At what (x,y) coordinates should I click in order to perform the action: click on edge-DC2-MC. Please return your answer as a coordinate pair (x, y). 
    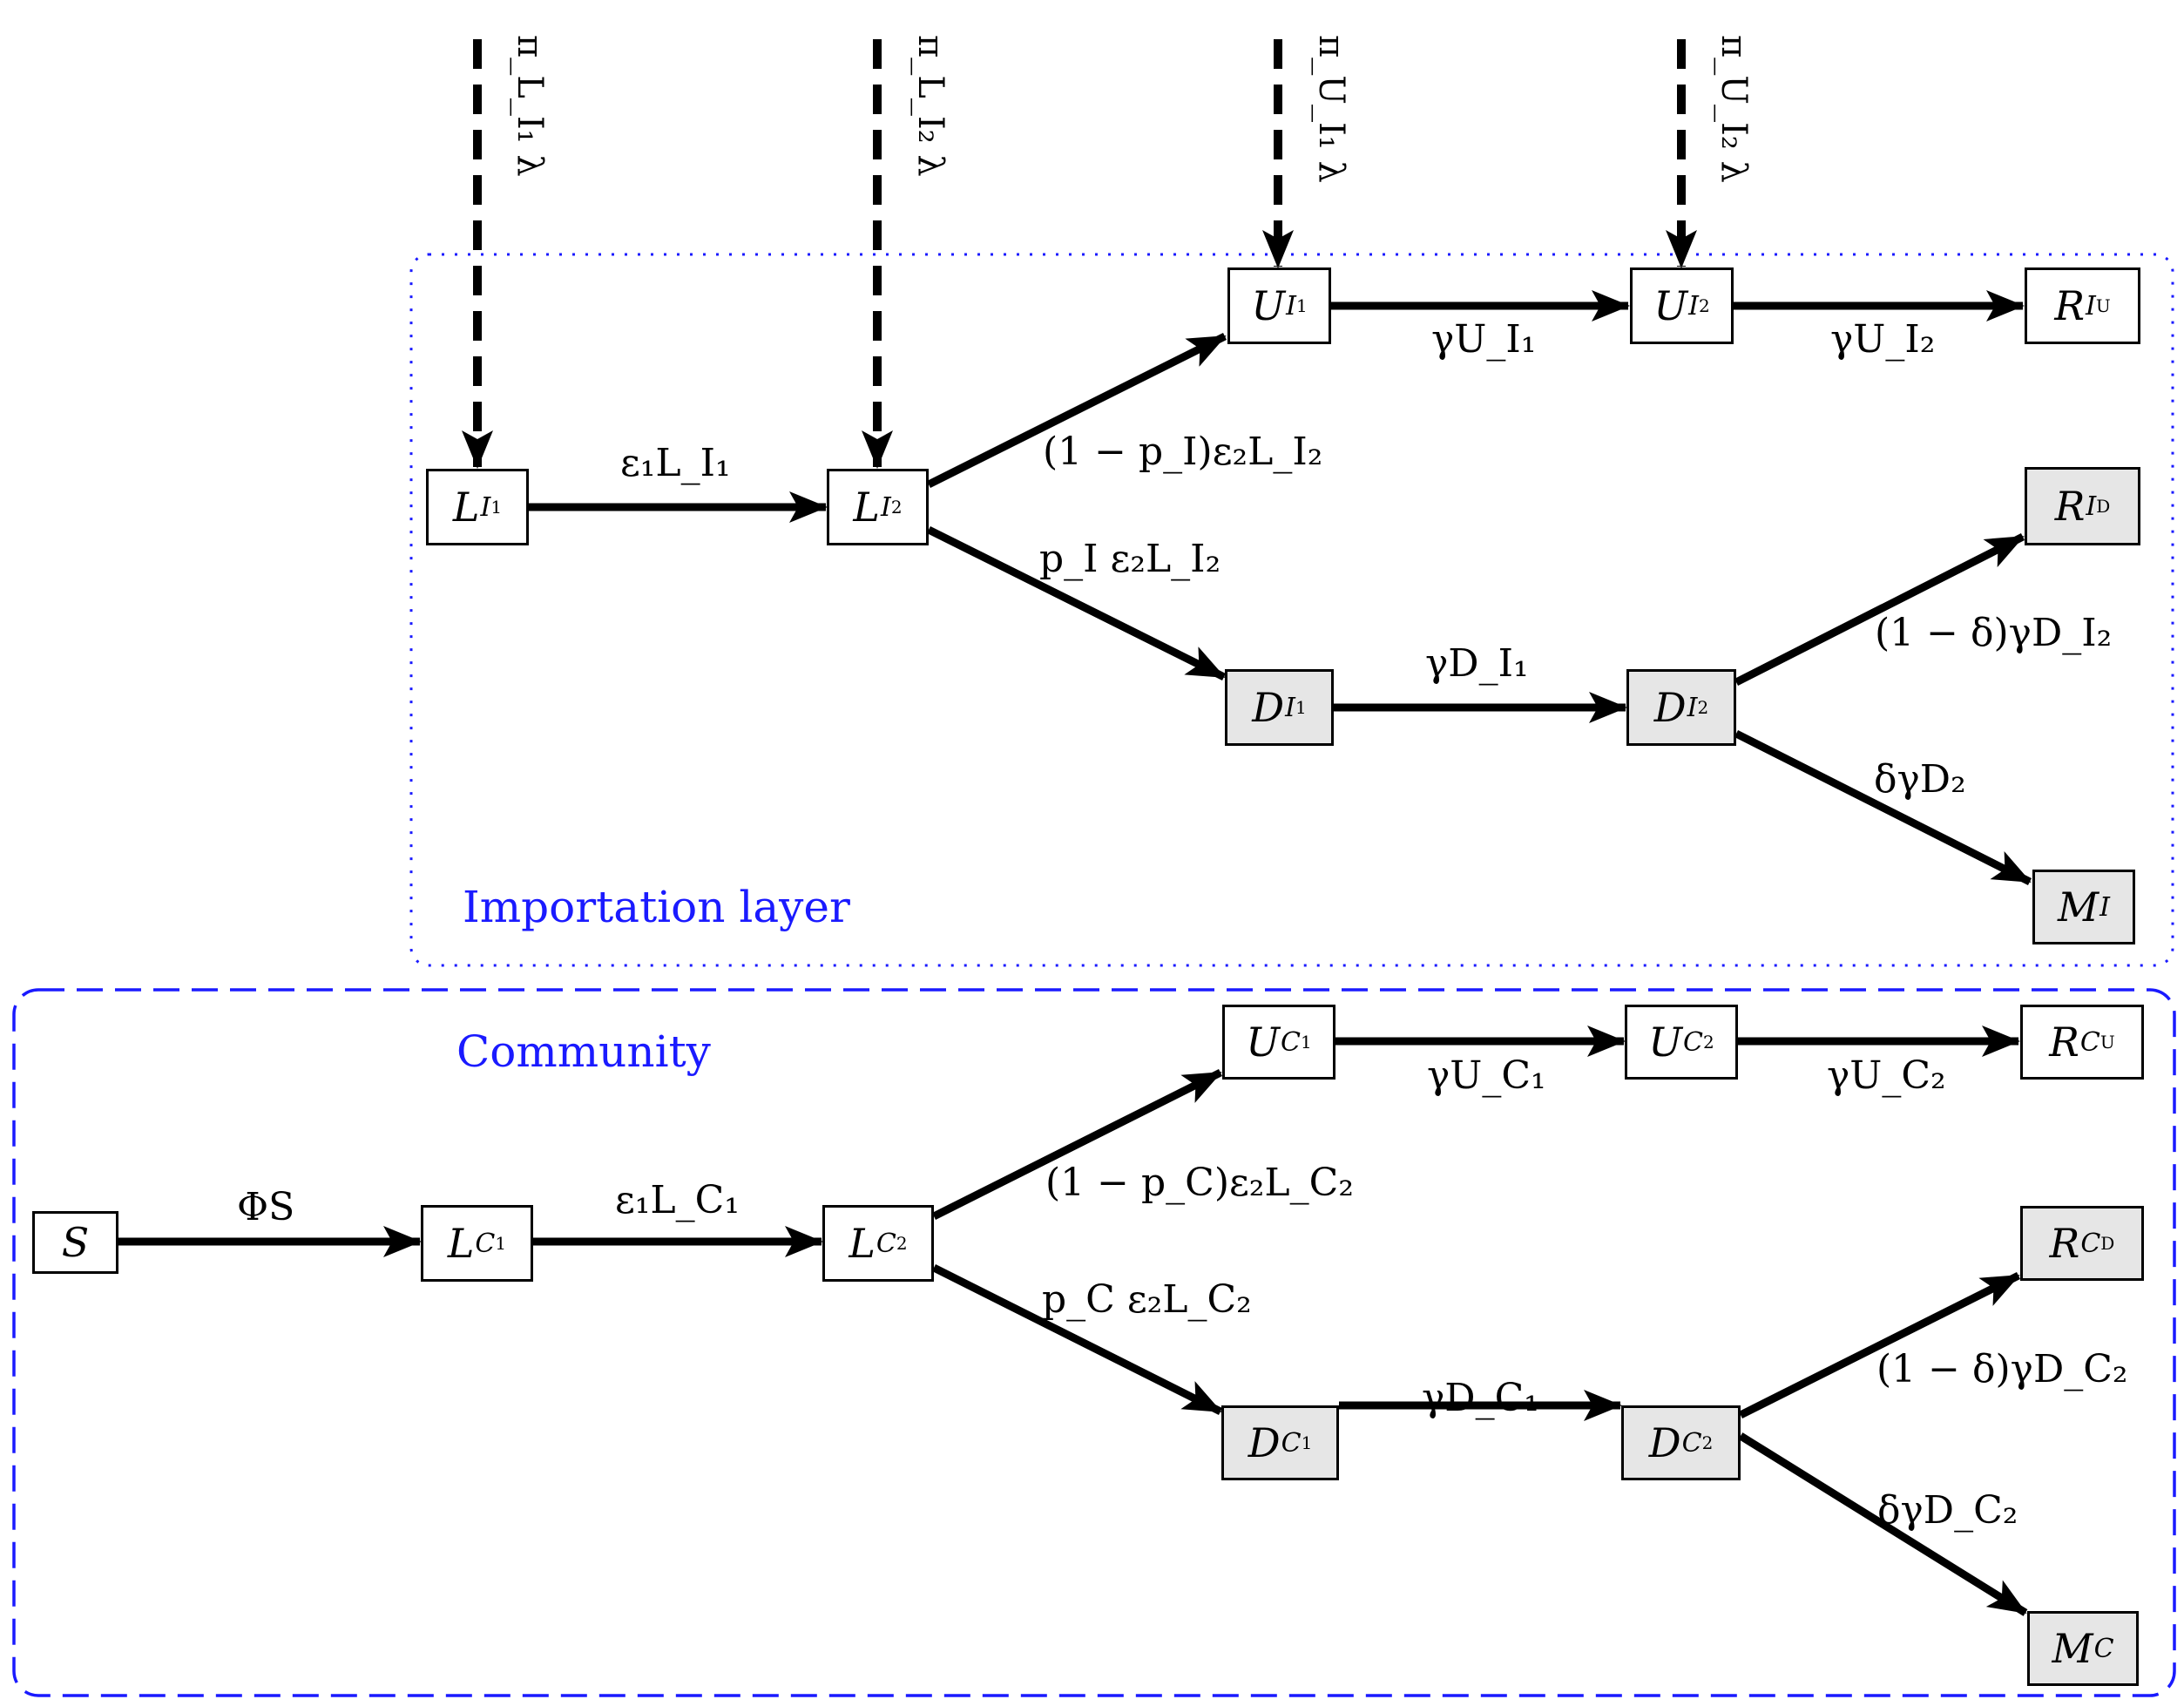
    Looking at the image, I should click on (1883, 1524).